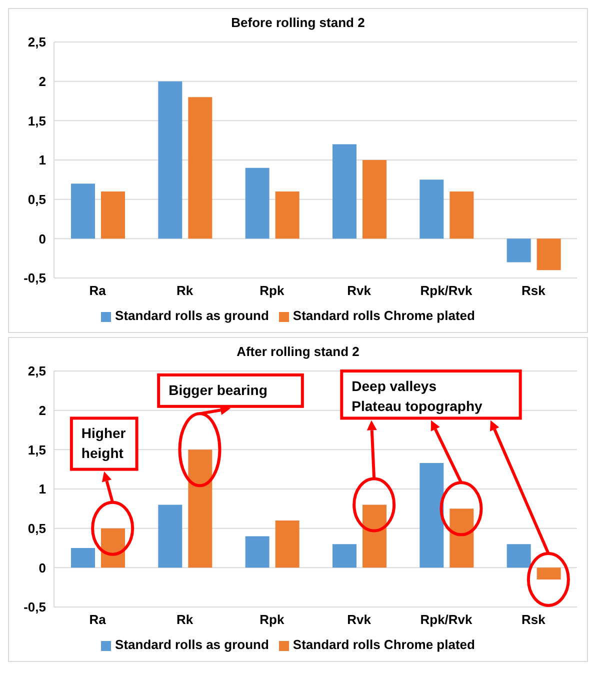 Image resolution: width=596 pixels, height=677 pixels. What do you see at coordinates (218, 390) in the screenshot?
I see `annotation: Bigger bearing` at bounding box center [218, 390].